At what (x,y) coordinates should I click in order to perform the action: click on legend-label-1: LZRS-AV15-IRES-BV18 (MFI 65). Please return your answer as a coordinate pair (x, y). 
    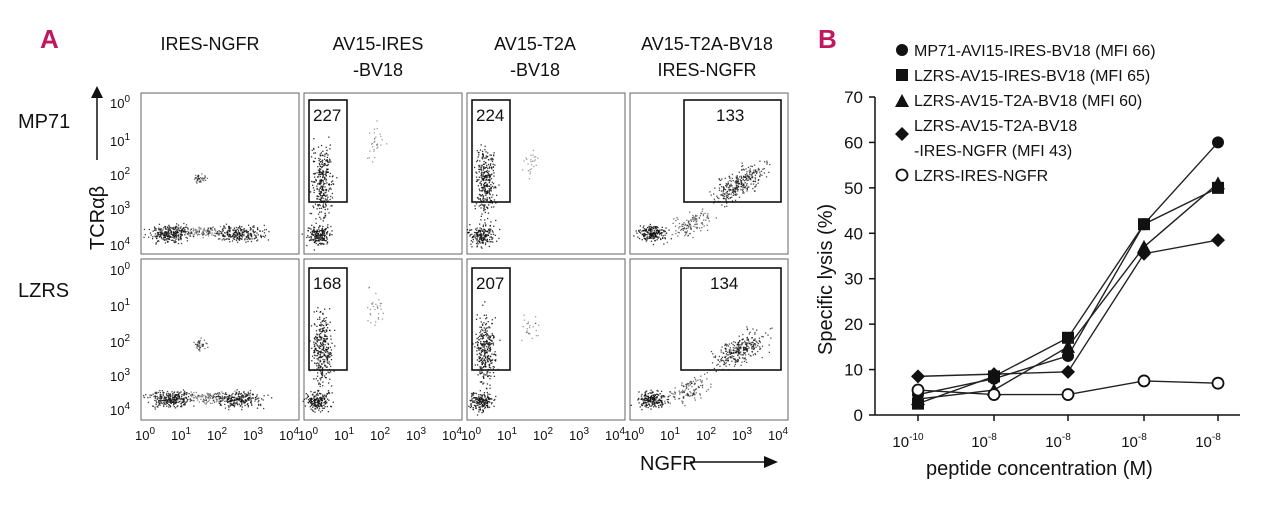
    Looking at the image, I should click on (1032, 76).